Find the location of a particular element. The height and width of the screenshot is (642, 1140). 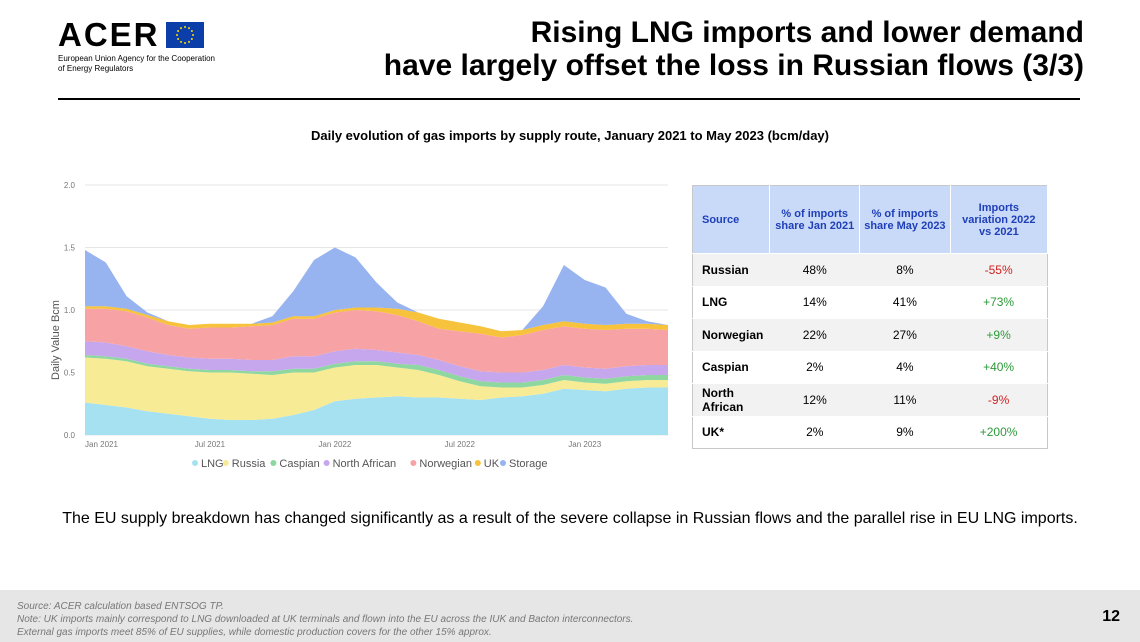

title-divider is located at coordinates (569, 99).